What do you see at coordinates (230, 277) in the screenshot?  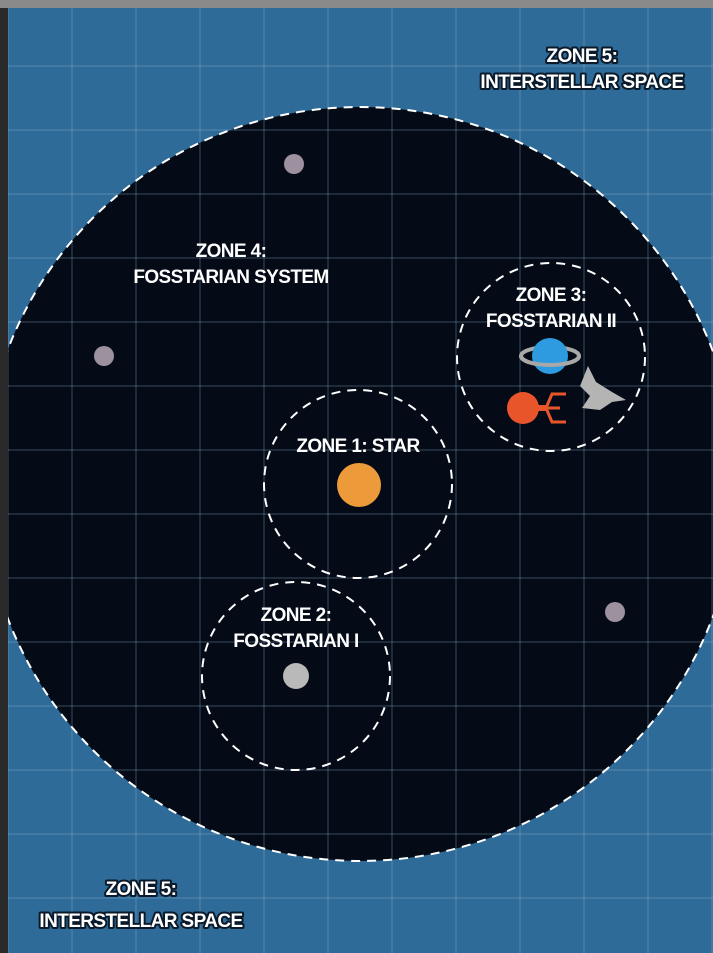 I see `zone-label: FOSSTARIAN SYSTEM` at bounding box center [230, 277].